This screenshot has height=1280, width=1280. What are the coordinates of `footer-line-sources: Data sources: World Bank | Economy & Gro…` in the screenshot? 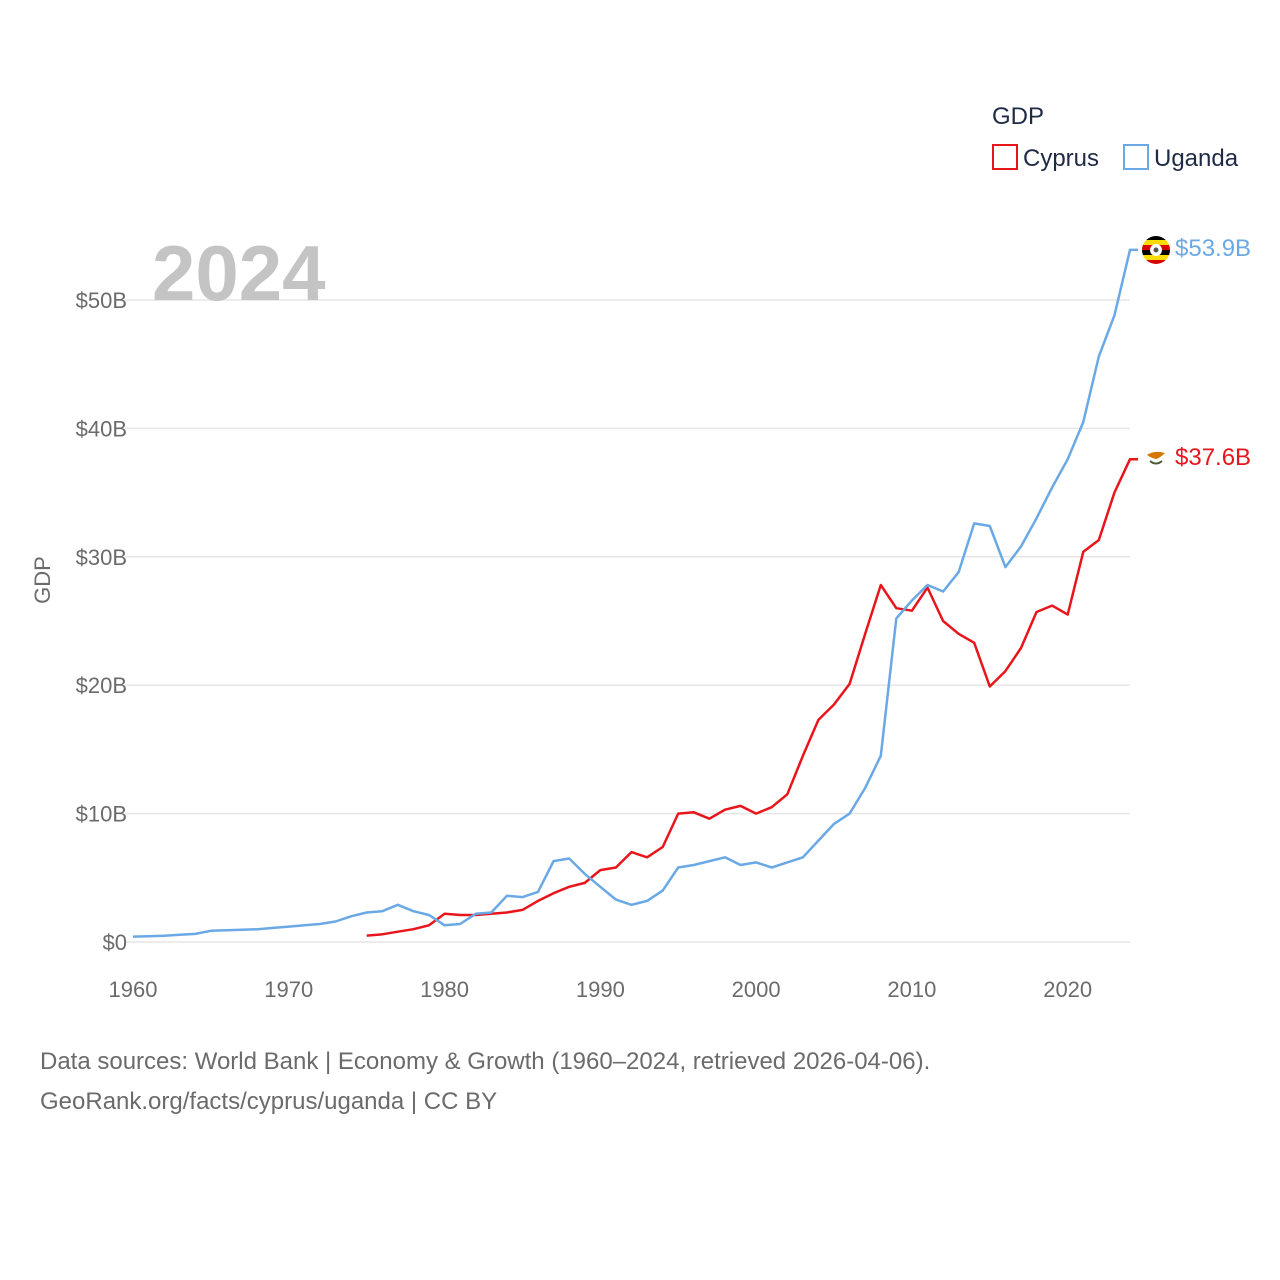 It's located at (485, 1061).